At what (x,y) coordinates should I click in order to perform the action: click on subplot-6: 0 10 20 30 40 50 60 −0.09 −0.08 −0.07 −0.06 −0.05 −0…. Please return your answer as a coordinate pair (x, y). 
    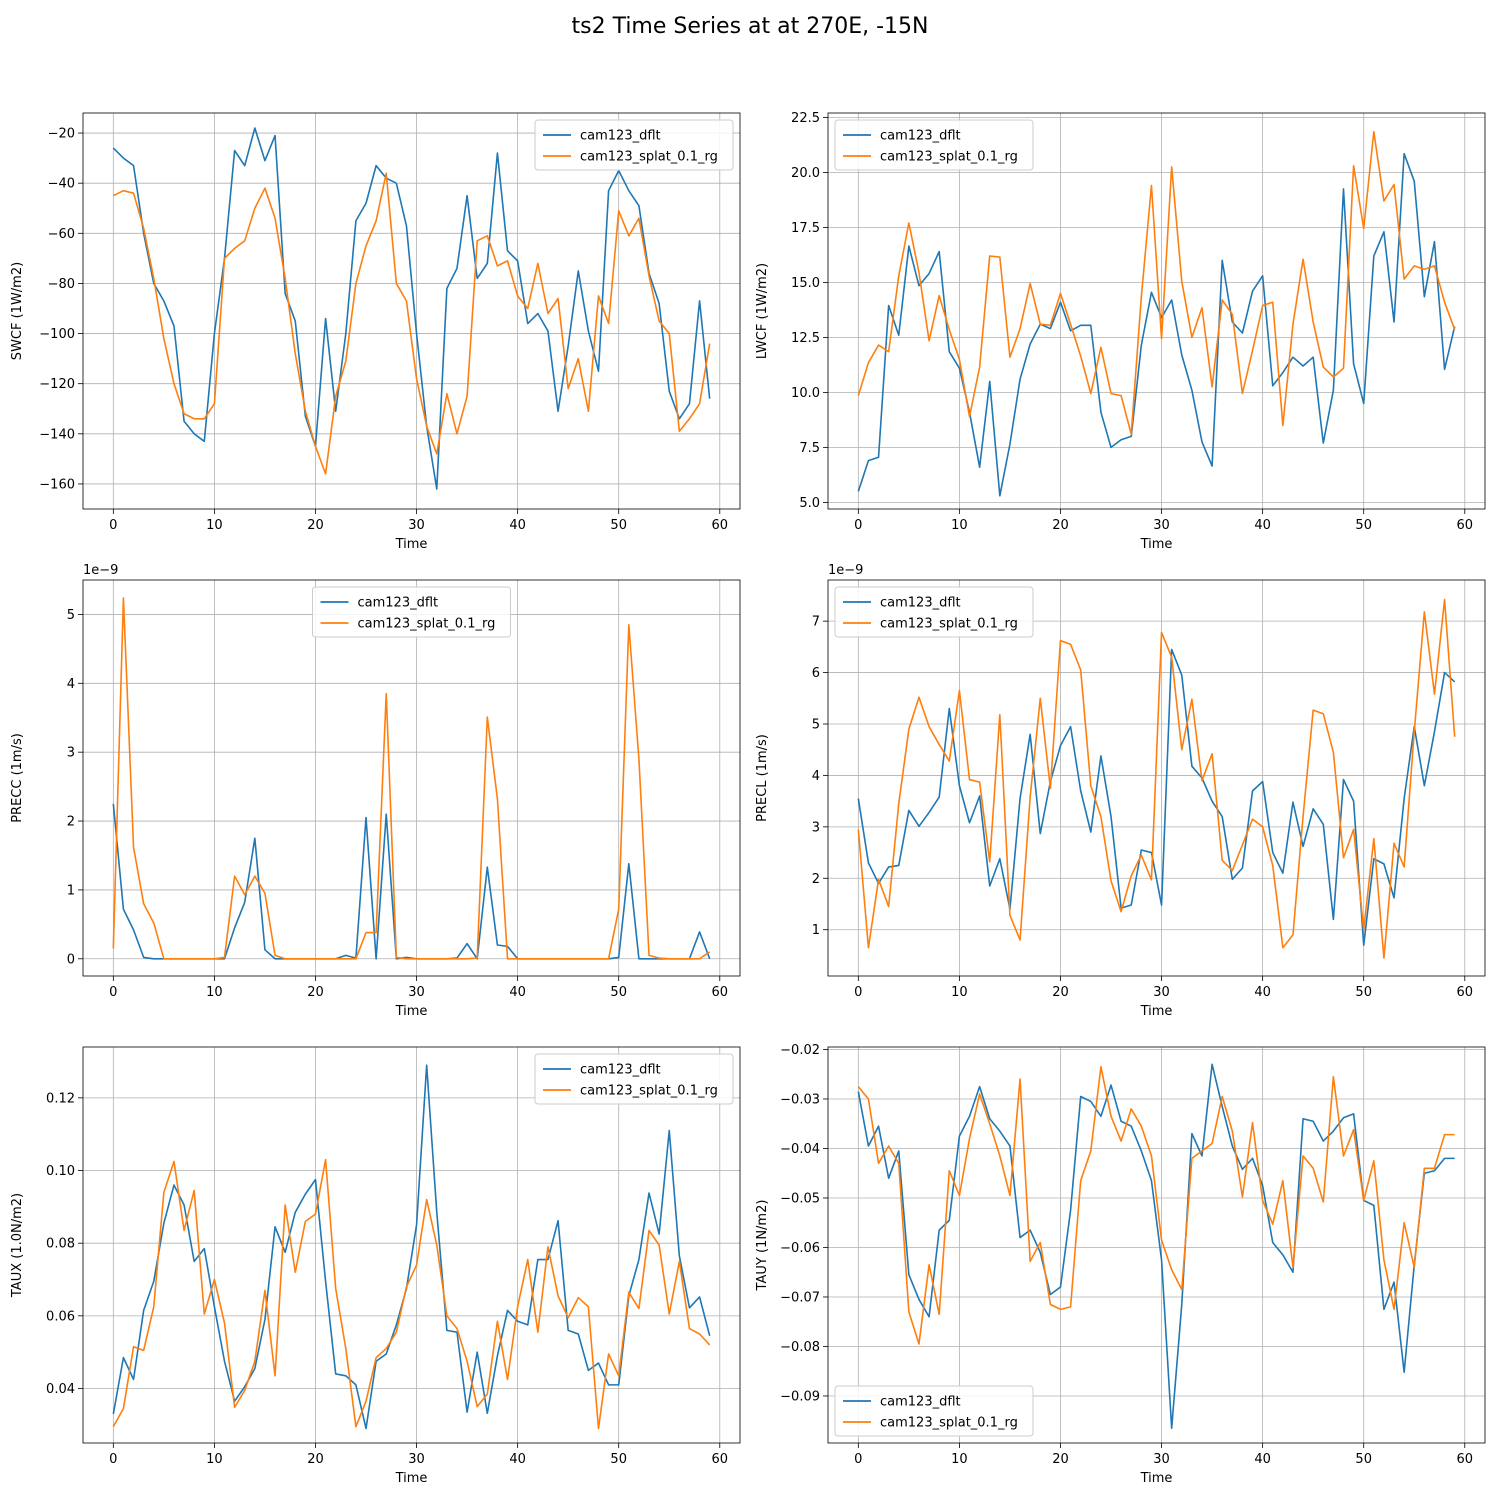
    Looking at the image, I should click on (1120, 1264).